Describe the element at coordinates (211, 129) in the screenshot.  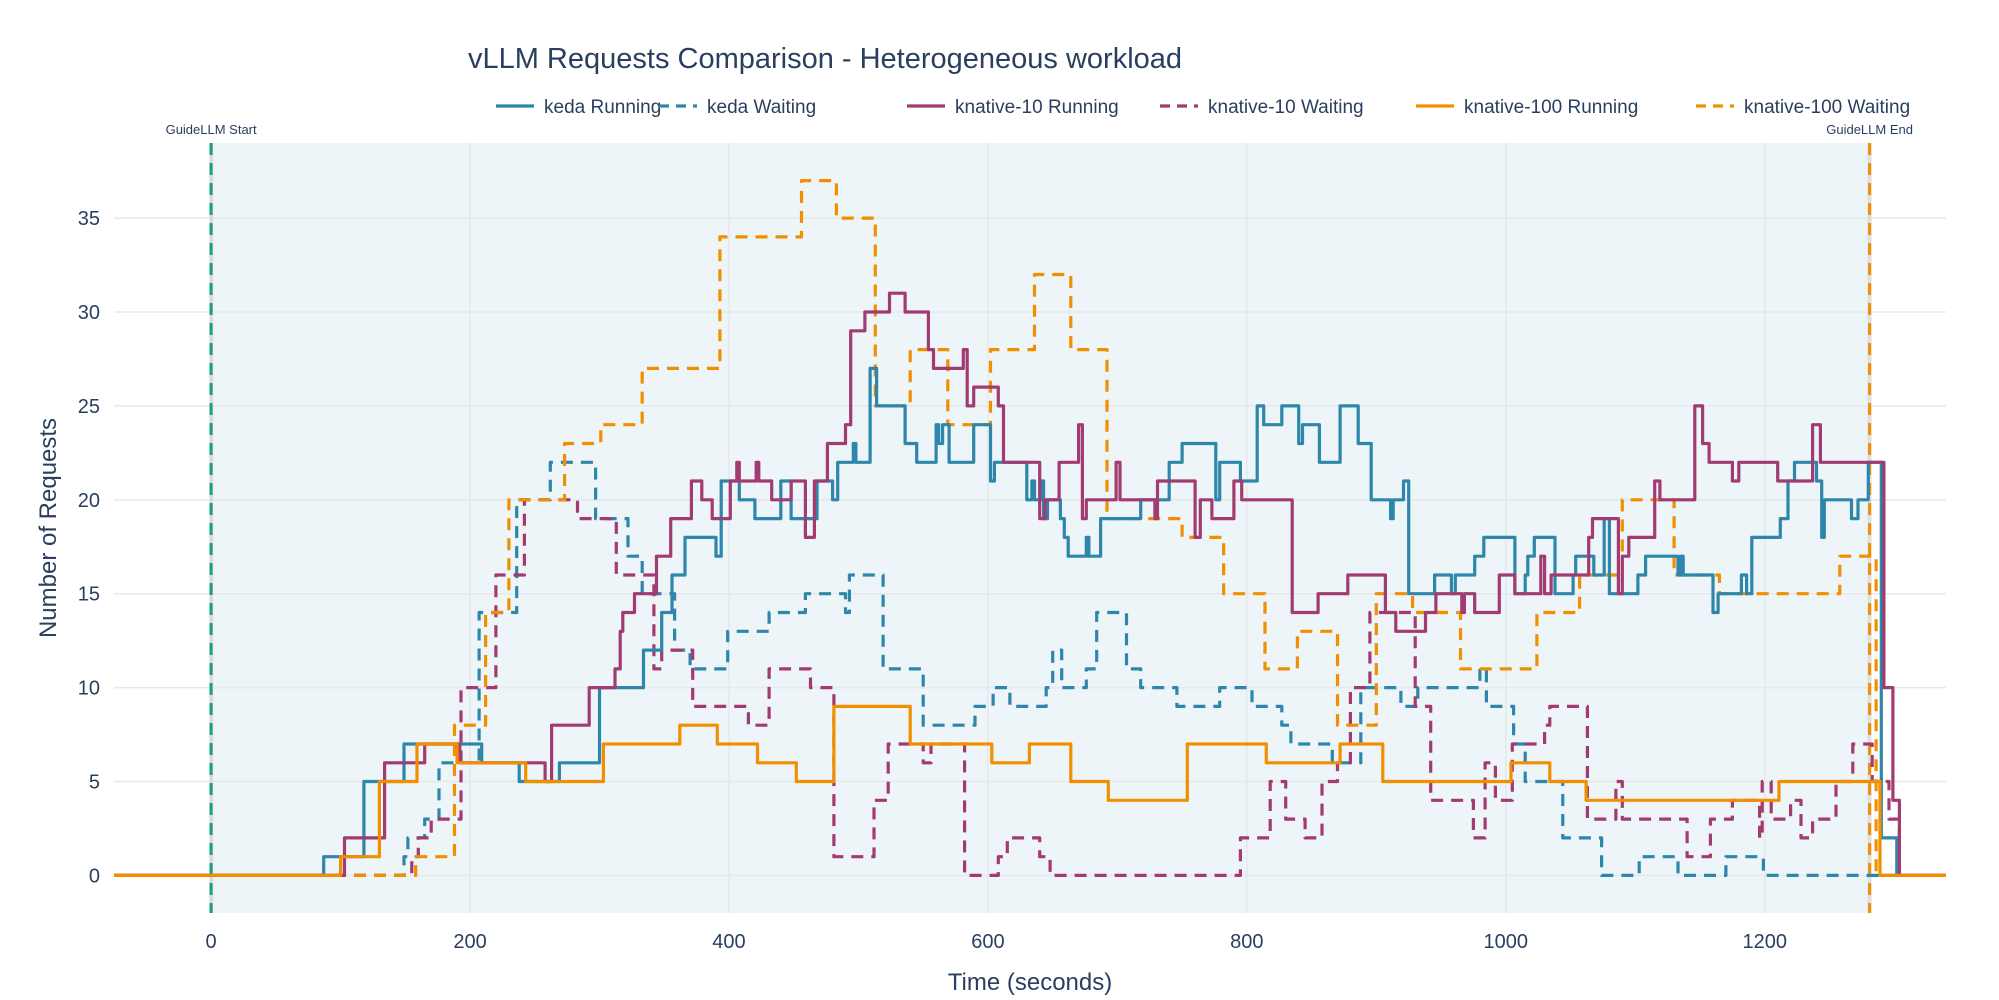
I see `guidellm-start-label: GuideLLM Start` at that location.